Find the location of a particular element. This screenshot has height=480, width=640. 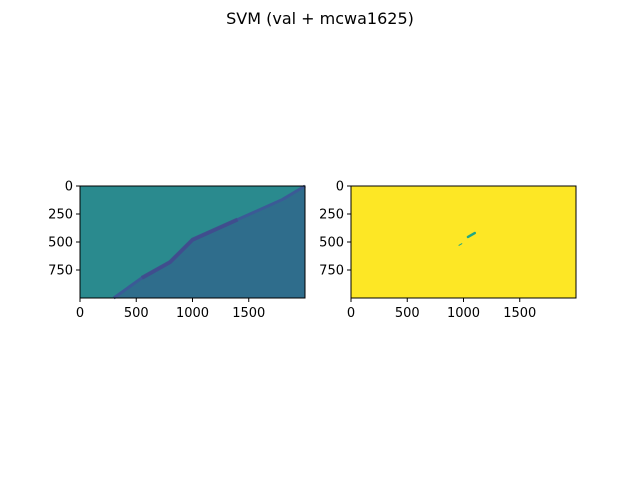

right-y-tick-label: 0 is located at coordinates (340, 187).